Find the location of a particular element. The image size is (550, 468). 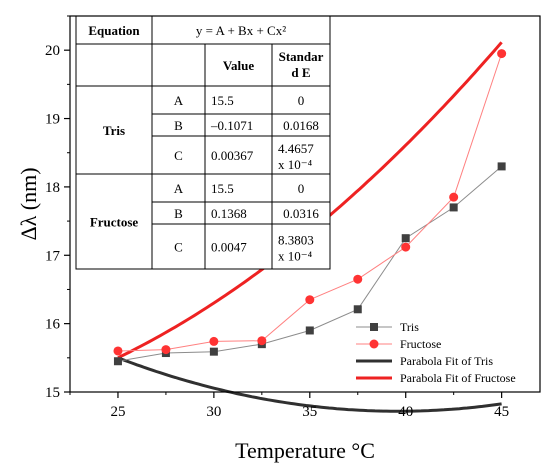

y-tick-label: 18 is located at coordinates (52, 188).